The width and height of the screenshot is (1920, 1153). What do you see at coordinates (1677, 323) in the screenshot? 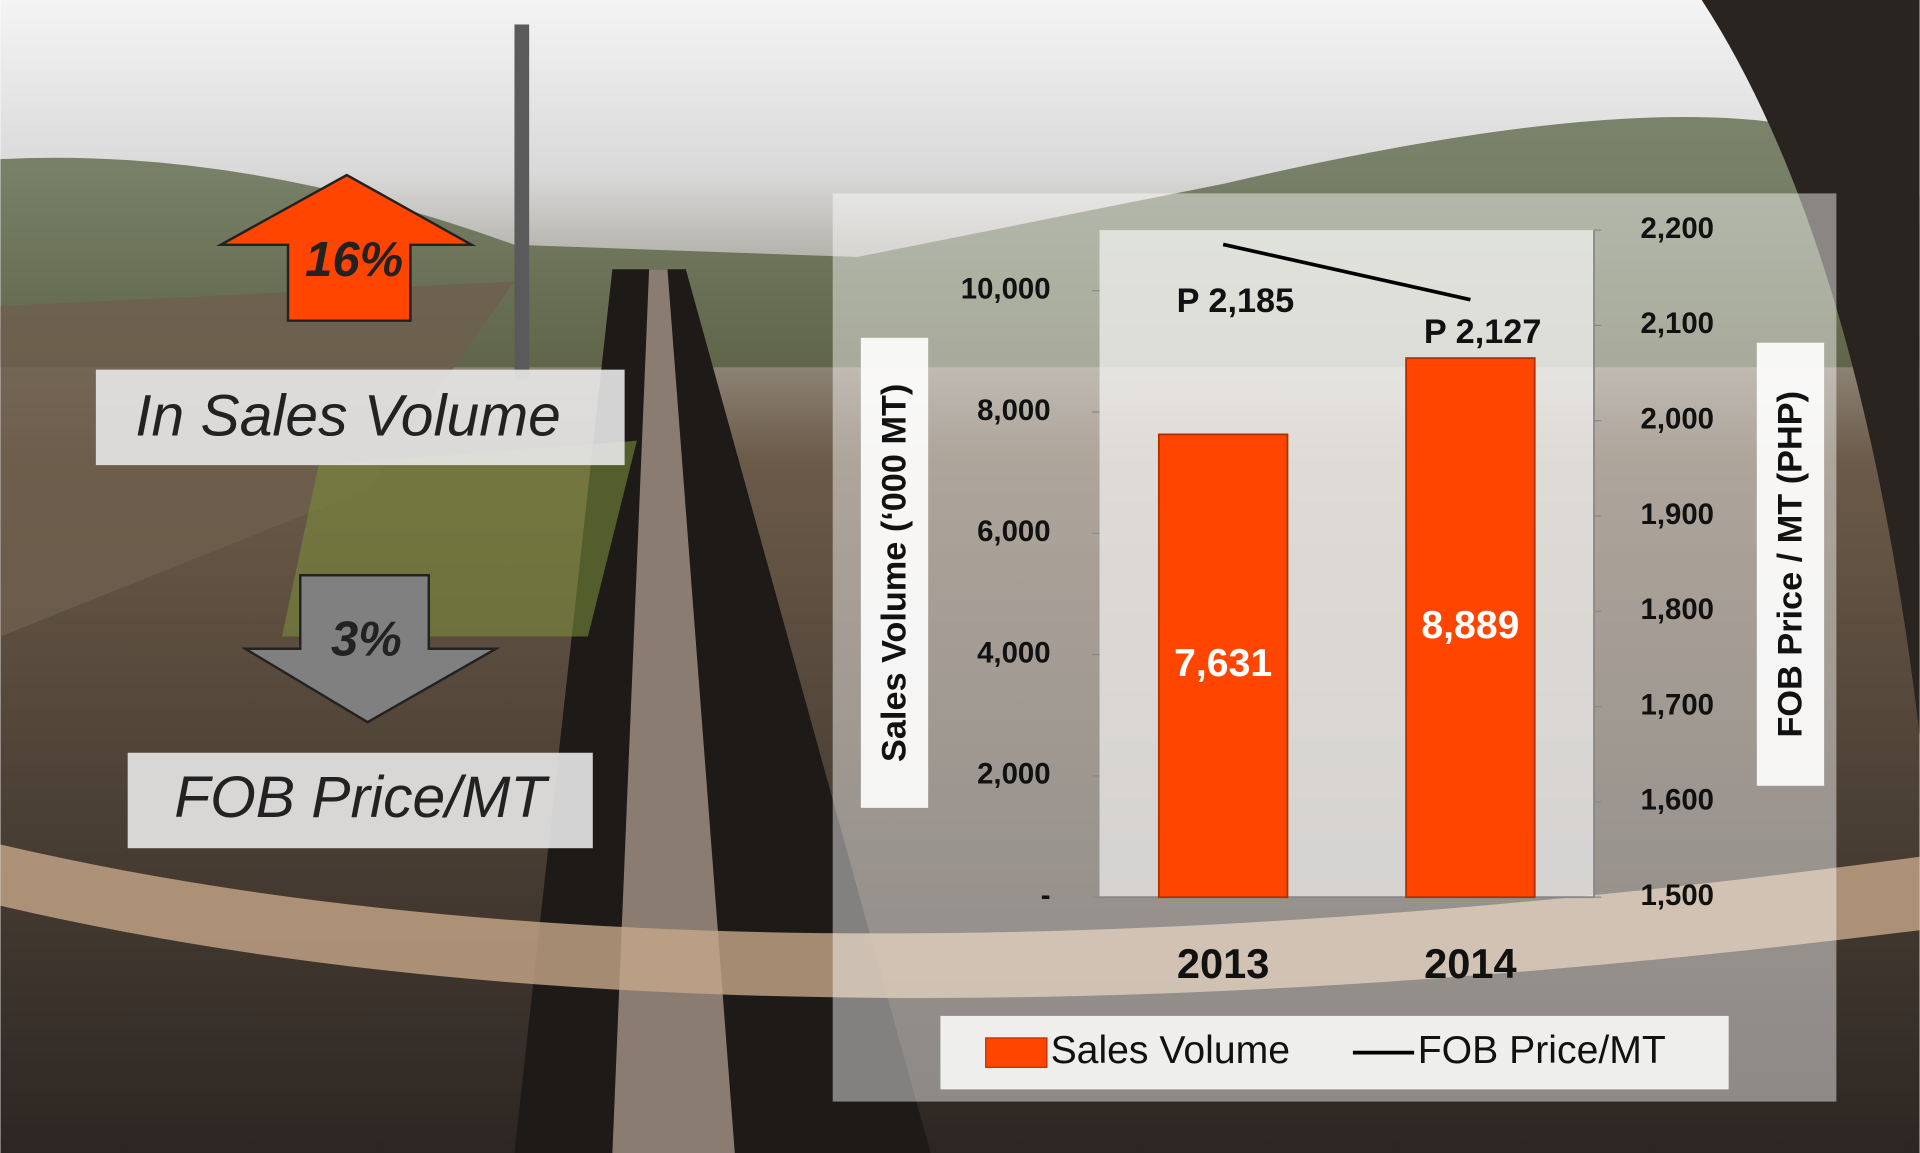
I see `y2-tick-label: 2,100` at bounding box center [1677, 323].